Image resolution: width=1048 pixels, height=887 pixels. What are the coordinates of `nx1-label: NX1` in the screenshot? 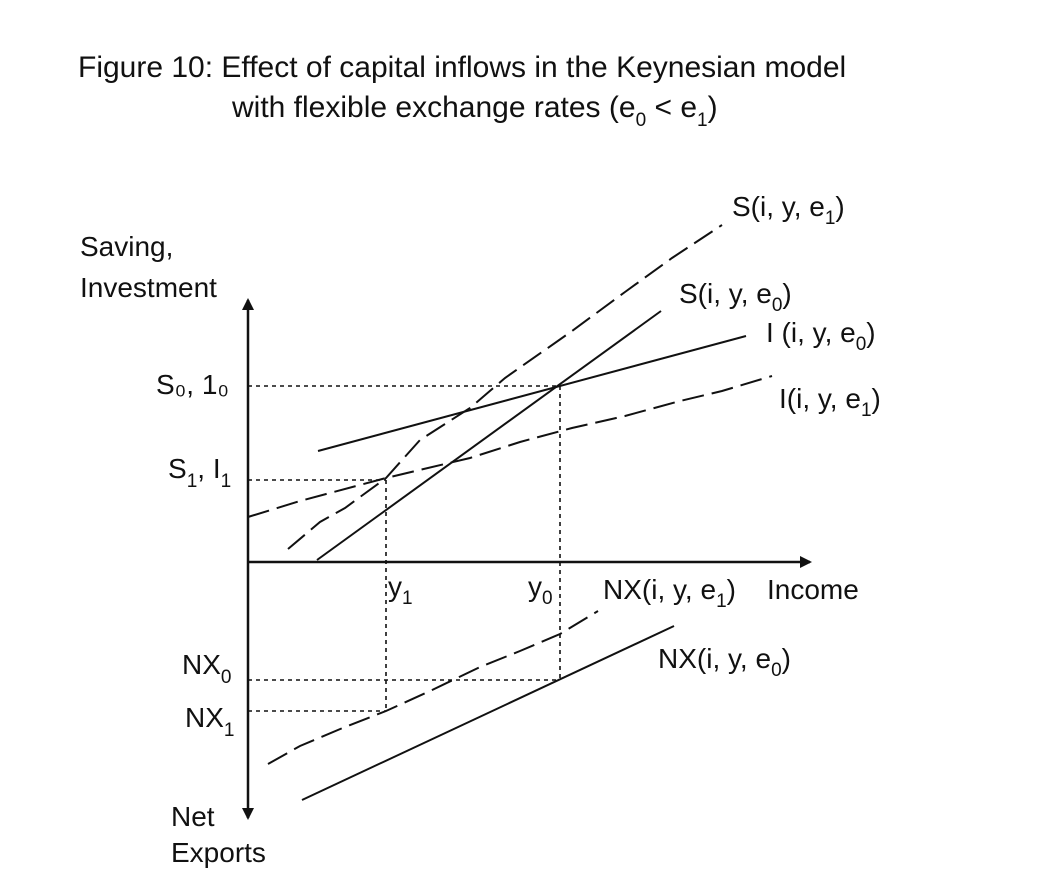 It's located at (209, 721).